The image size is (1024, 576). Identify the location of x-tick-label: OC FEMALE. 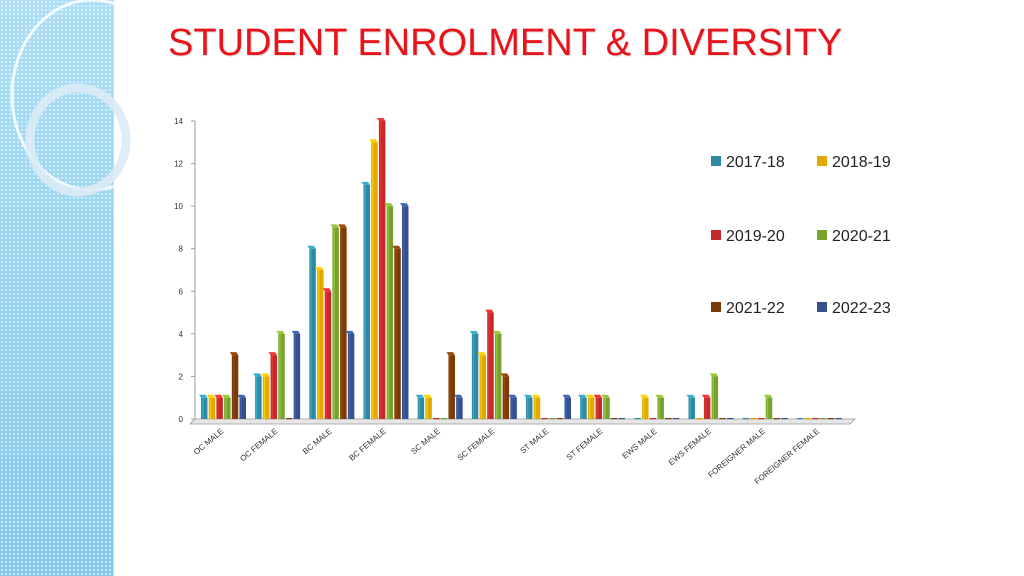
(258, 445).